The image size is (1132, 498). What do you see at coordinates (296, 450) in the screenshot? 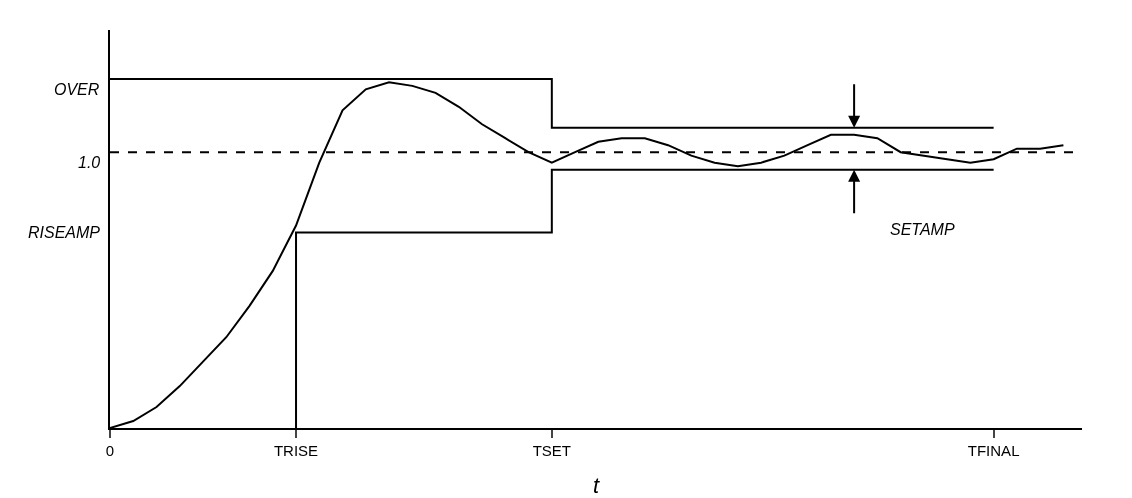
I see `x-tick-label: TRISE` at bounding box center [296, 450].